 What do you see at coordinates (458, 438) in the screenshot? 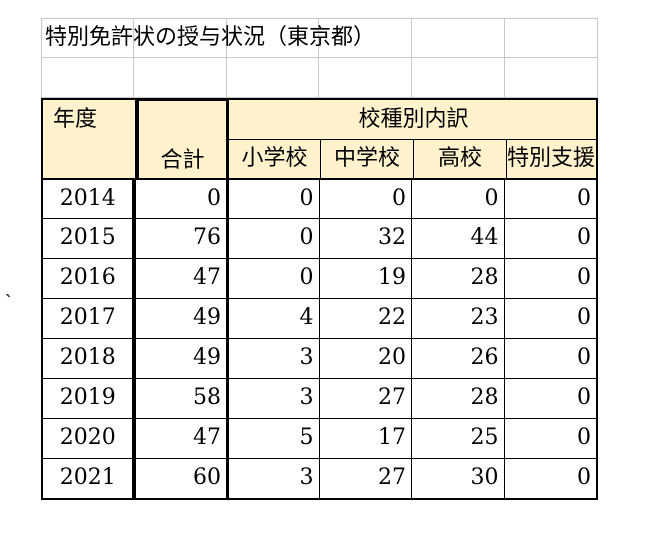
I see `cell-high-school: 25` at bounding box center [458, 438].